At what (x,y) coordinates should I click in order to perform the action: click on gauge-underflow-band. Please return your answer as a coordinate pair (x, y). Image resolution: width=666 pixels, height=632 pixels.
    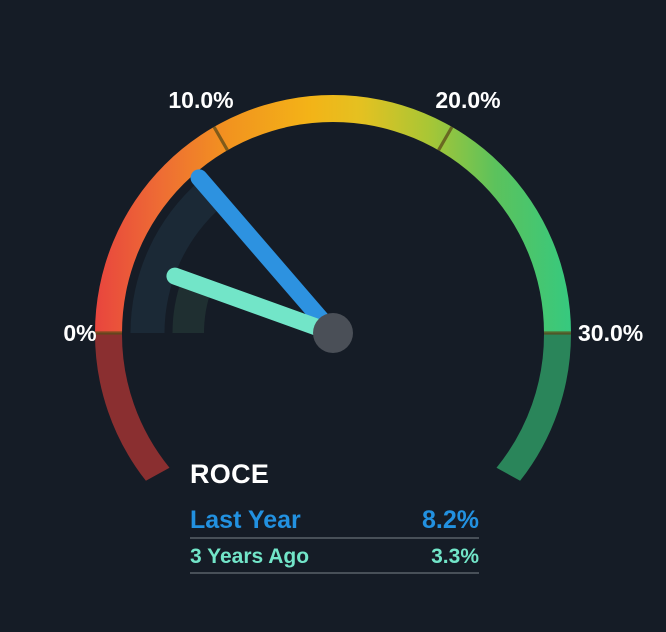
    Looking at the image, I should click on (132, 407).